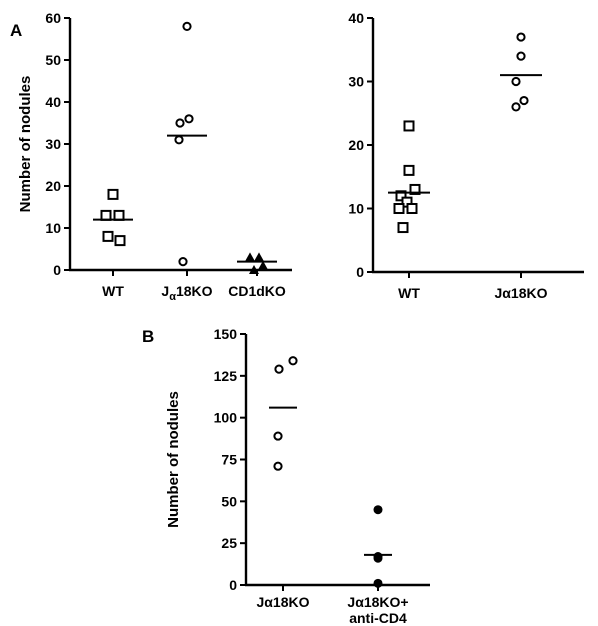 This screenshot has width=598, height=626. Describe the element at coordinates (226, 418) in the screenshot. I see `y-tick-label: 100` at that location.